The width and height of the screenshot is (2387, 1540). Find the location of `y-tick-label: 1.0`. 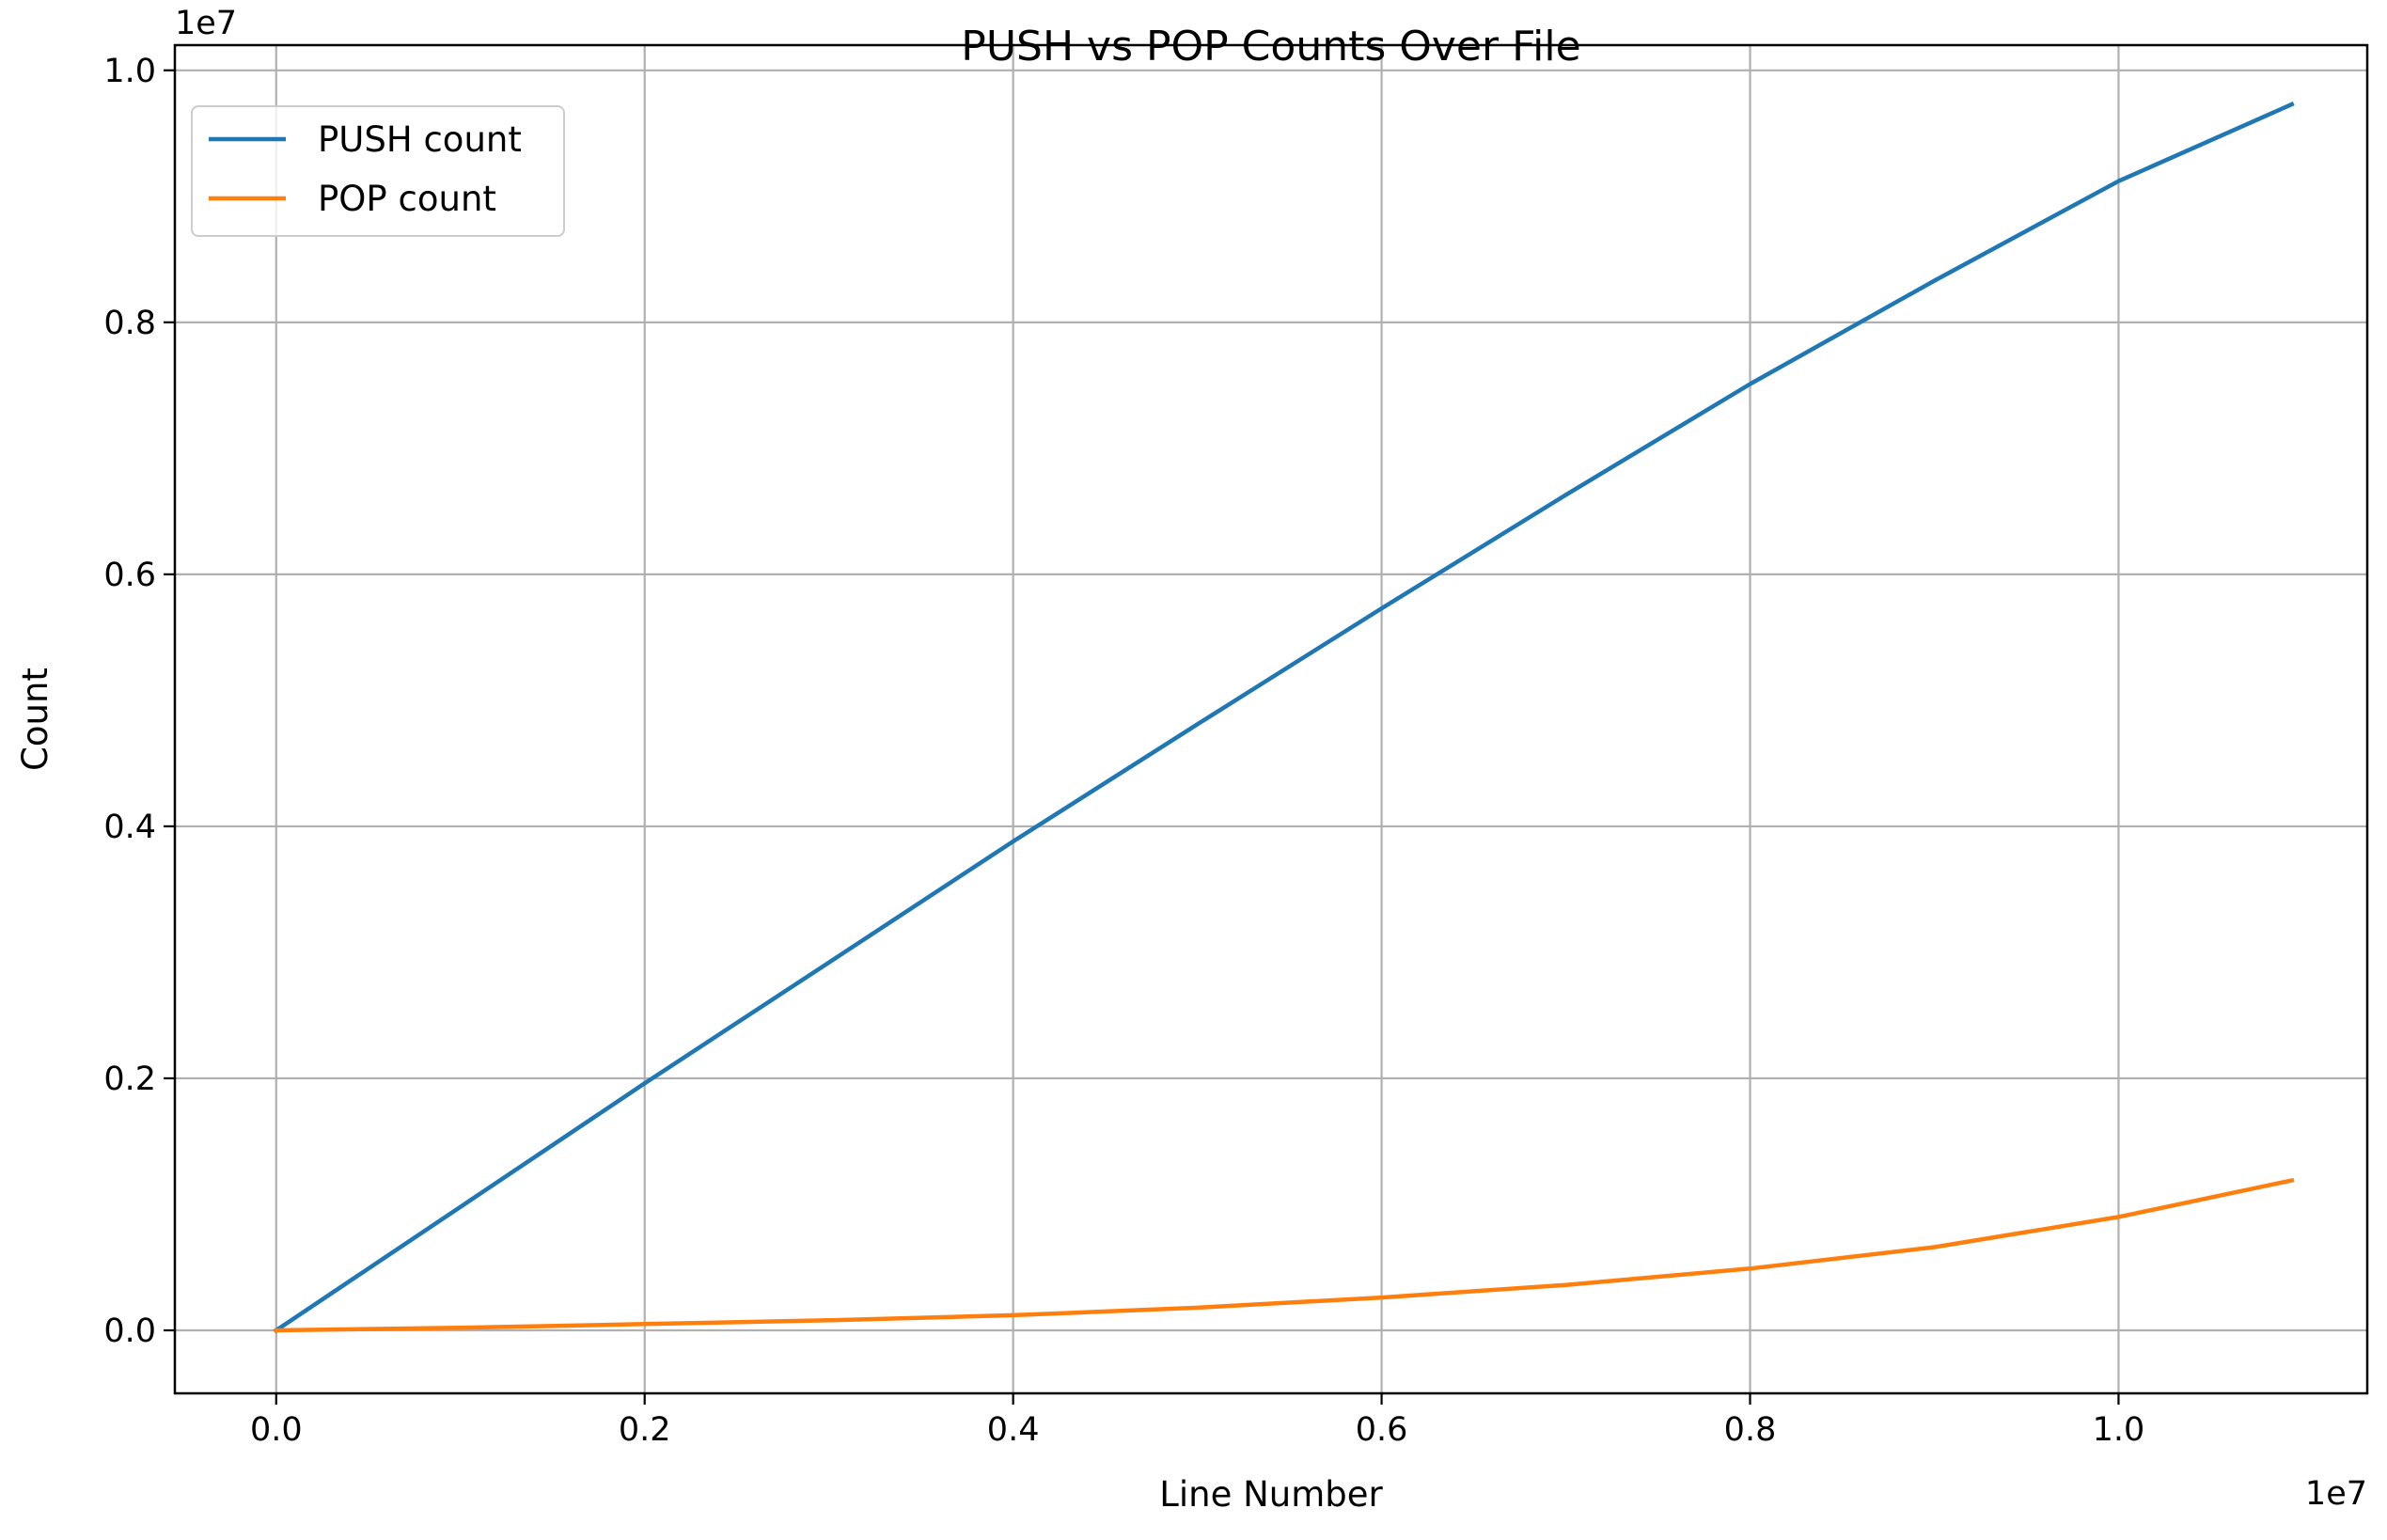

y-tick-label: 1.0 is located at coordinates (129, 72).